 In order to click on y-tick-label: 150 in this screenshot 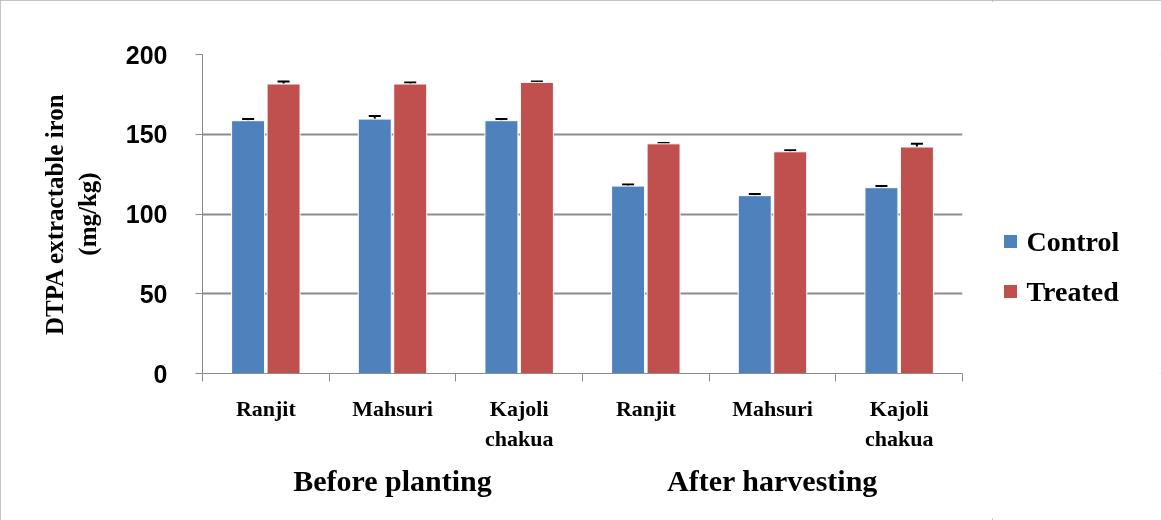, I will do `click(146, 134)`.